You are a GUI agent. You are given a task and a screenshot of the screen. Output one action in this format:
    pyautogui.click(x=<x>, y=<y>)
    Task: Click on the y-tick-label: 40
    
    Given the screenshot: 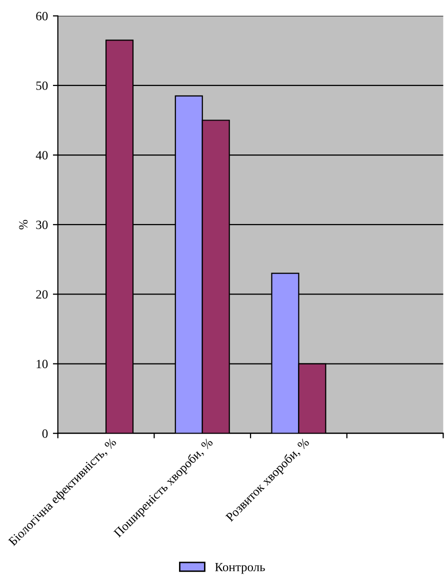 What is the action you would take?
    pyautogui.click(x=42, y=155)
    